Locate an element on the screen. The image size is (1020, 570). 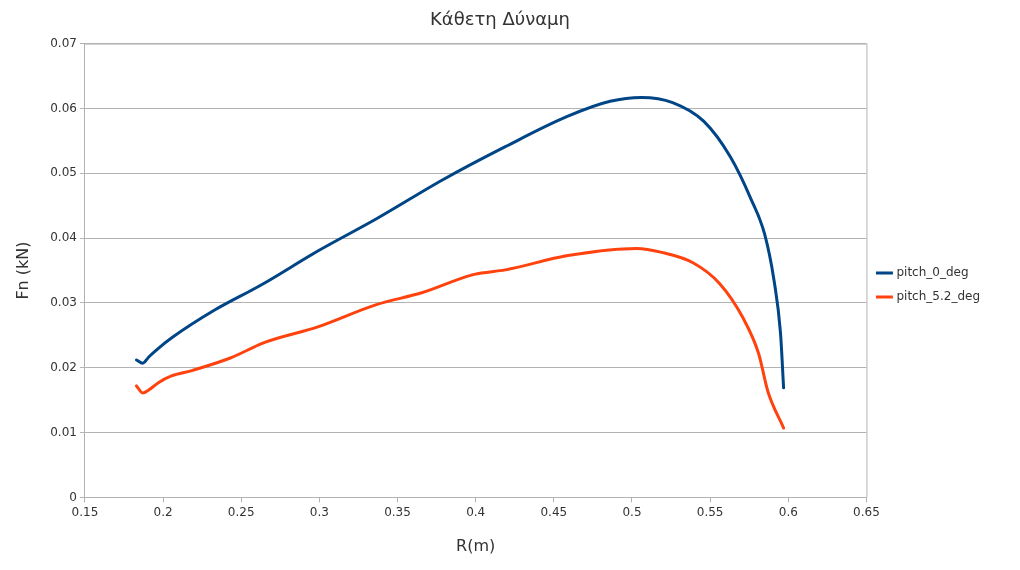
x-tick-label: 0.45 is located at coordinates (554, 511).